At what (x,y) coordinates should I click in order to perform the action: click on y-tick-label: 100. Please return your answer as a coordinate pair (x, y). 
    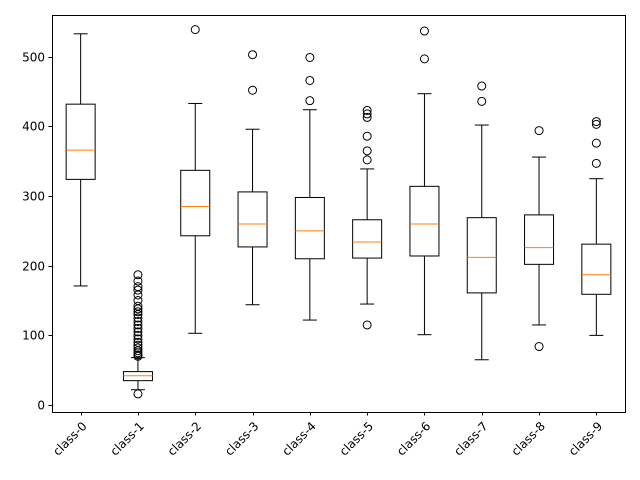
    Looking at the image, I should click on (33, 336).